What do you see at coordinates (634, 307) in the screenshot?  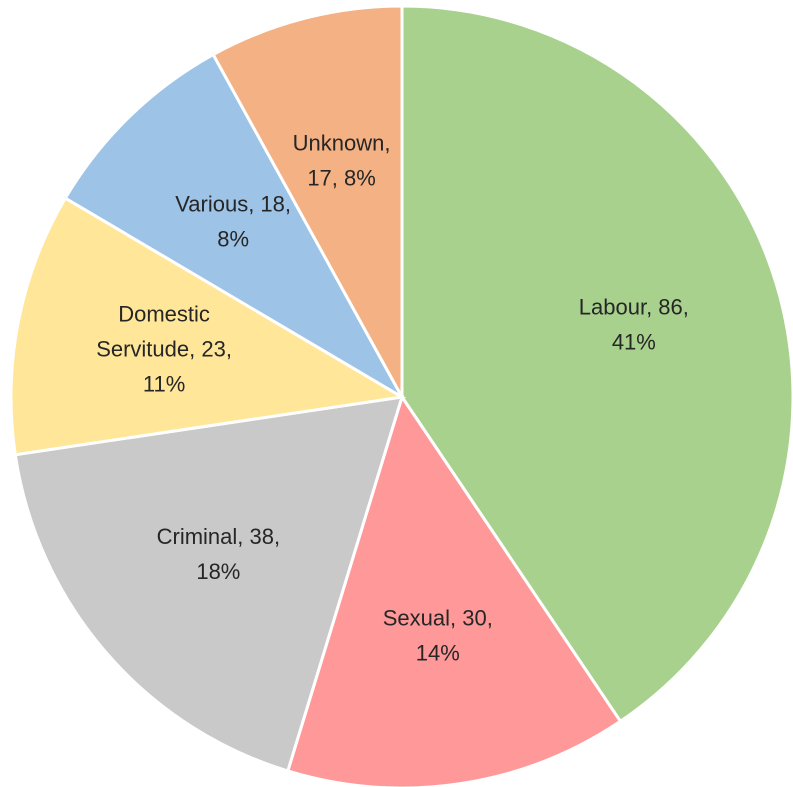 I see `data-label-line: Labour, 86,` at bounding box center [634, 307].